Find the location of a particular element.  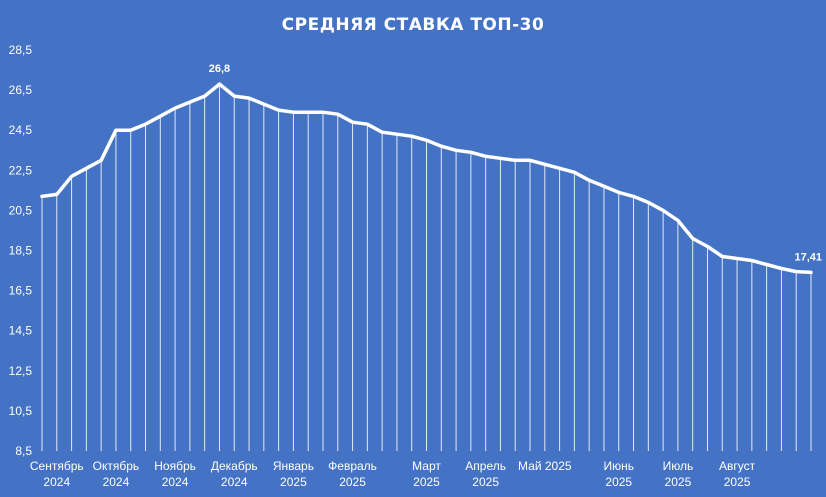

x-tick-label: Август is located at coordinates (737, 466).